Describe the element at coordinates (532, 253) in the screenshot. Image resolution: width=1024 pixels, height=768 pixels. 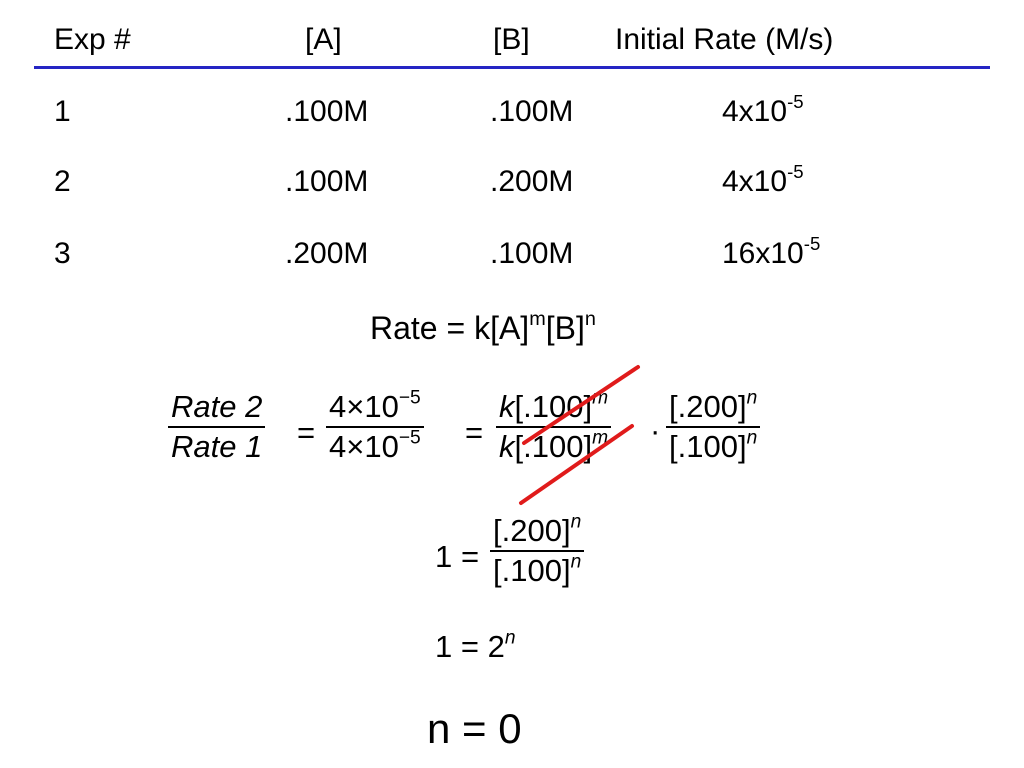
I see `row3-b: .100M` at that location.